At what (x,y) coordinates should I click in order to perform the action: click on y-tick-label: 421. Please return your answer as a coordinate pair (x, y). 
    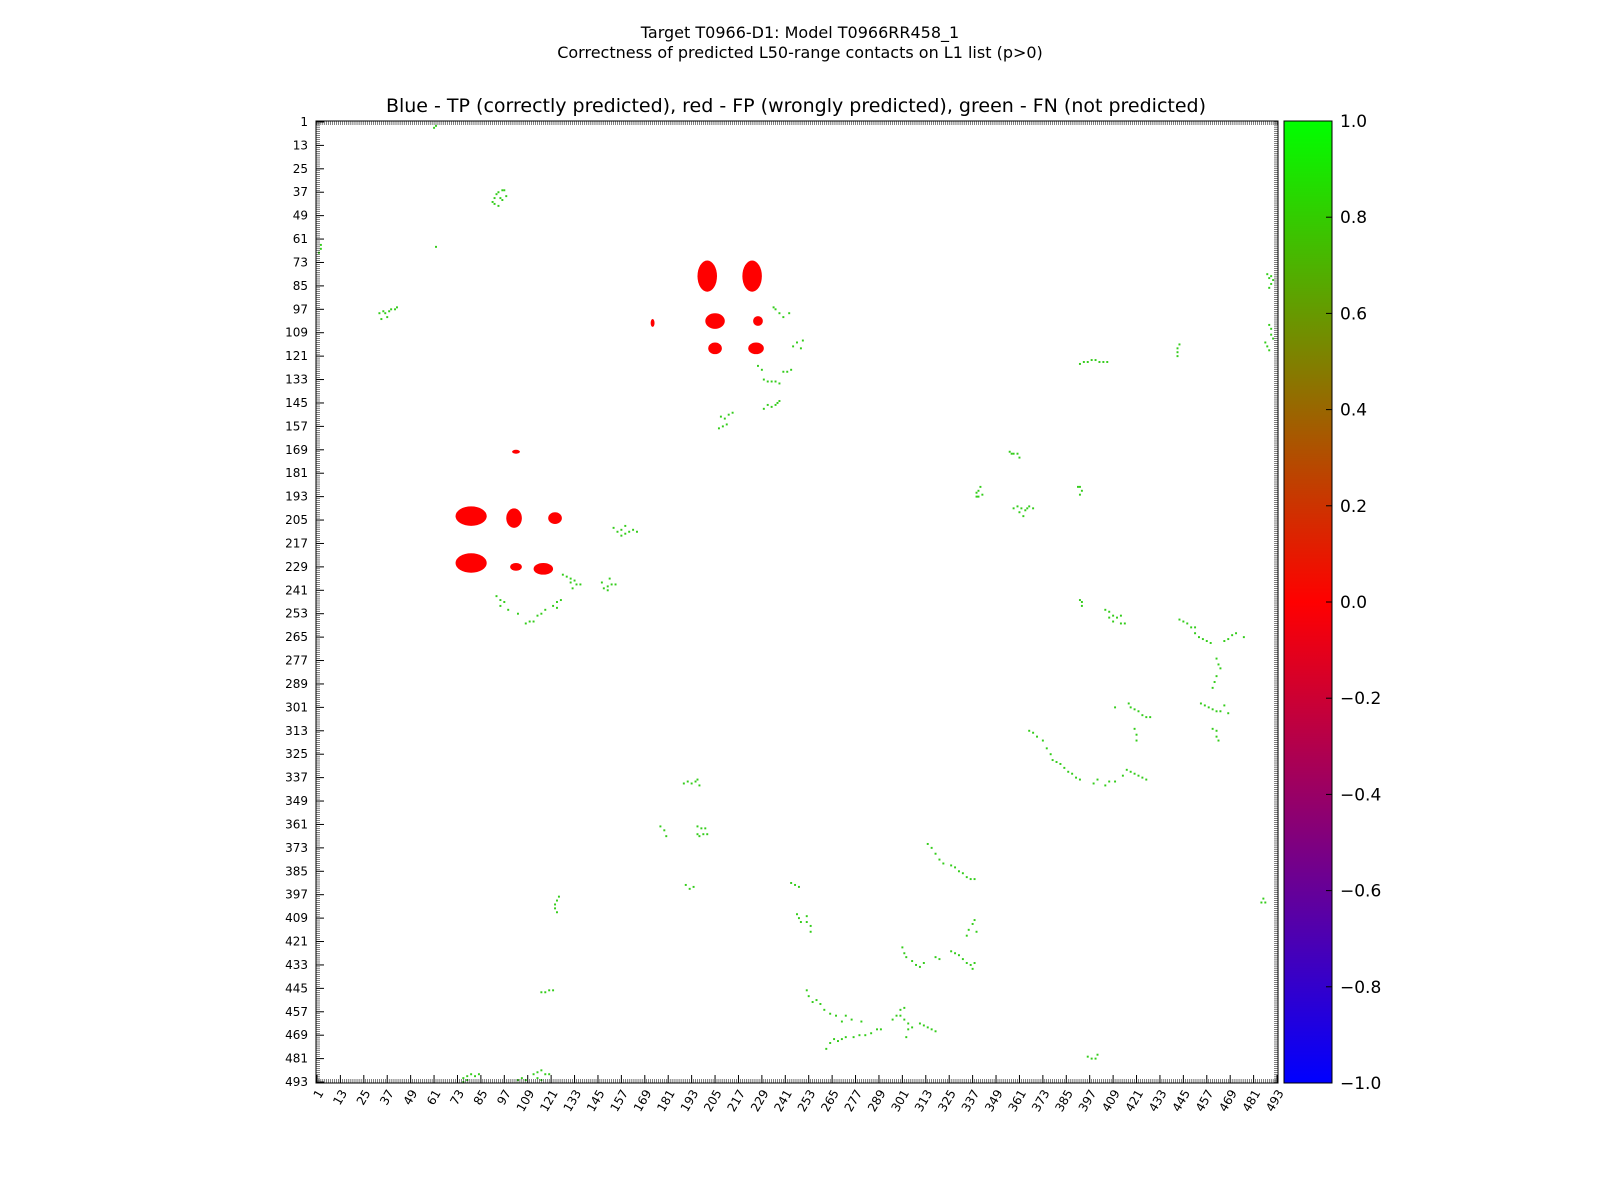
    Looking at the image, I should click on (296, 942).